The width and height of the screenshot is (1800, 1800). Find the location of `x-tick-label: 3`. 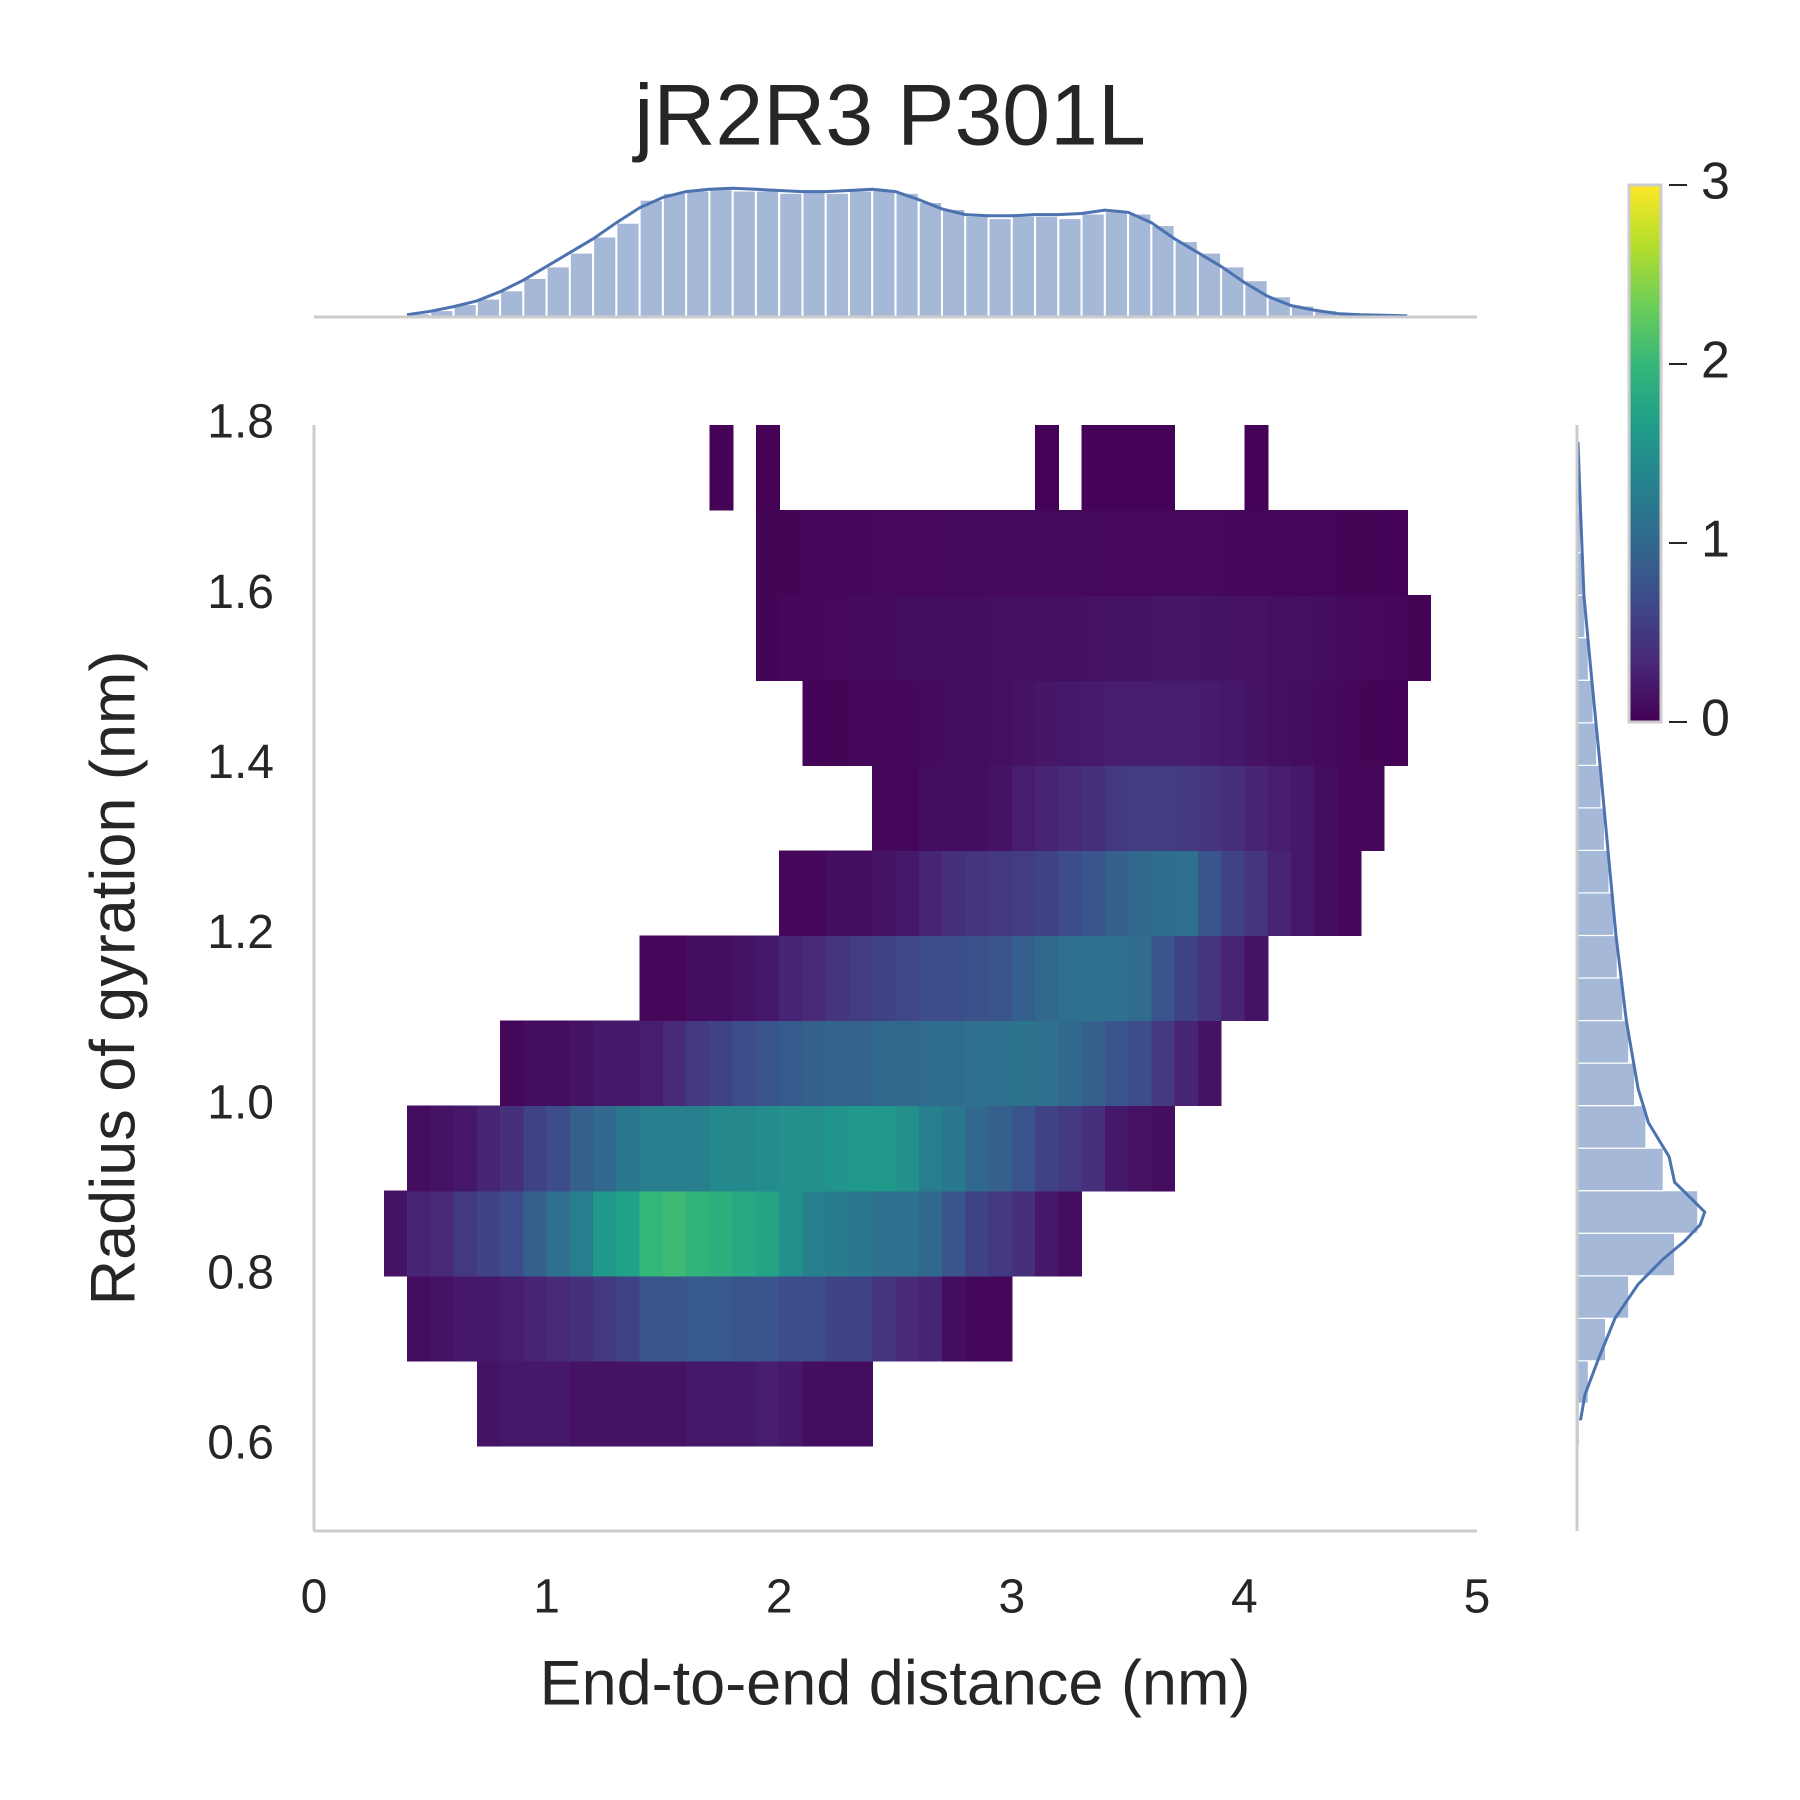

x-tick-label: 3 is located at coordinates (1011, 1597).